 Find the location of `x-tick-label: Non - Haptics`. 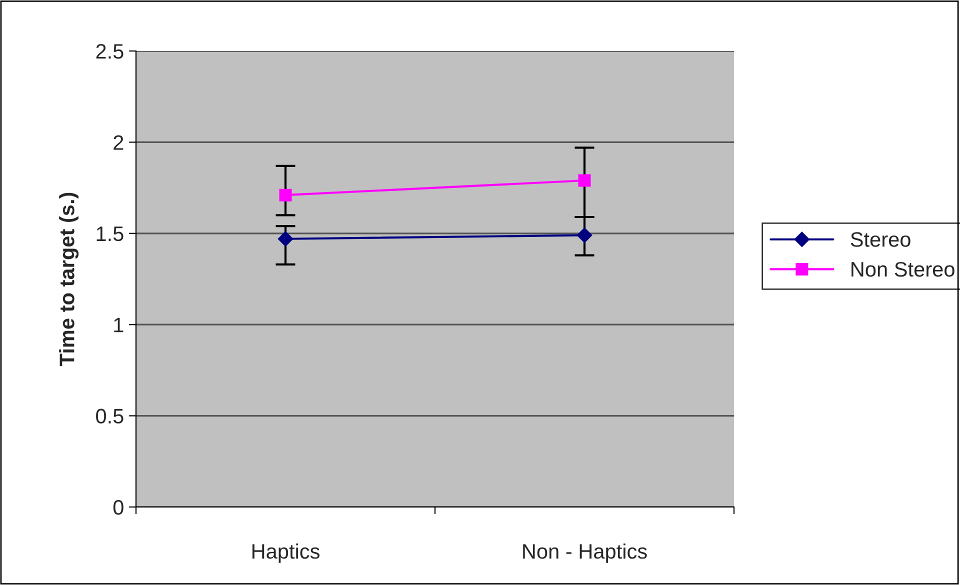

x-tick-label: Non - Haptics is located at coordinates (585, 553).